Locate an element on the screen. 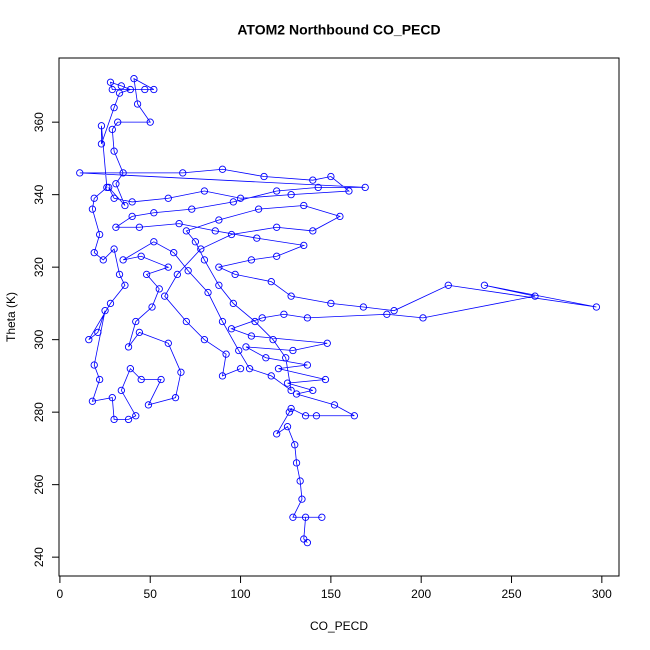 This screenshot has width=650, height=650. x-tick-label: 150 is located at coordinates (331, 594).